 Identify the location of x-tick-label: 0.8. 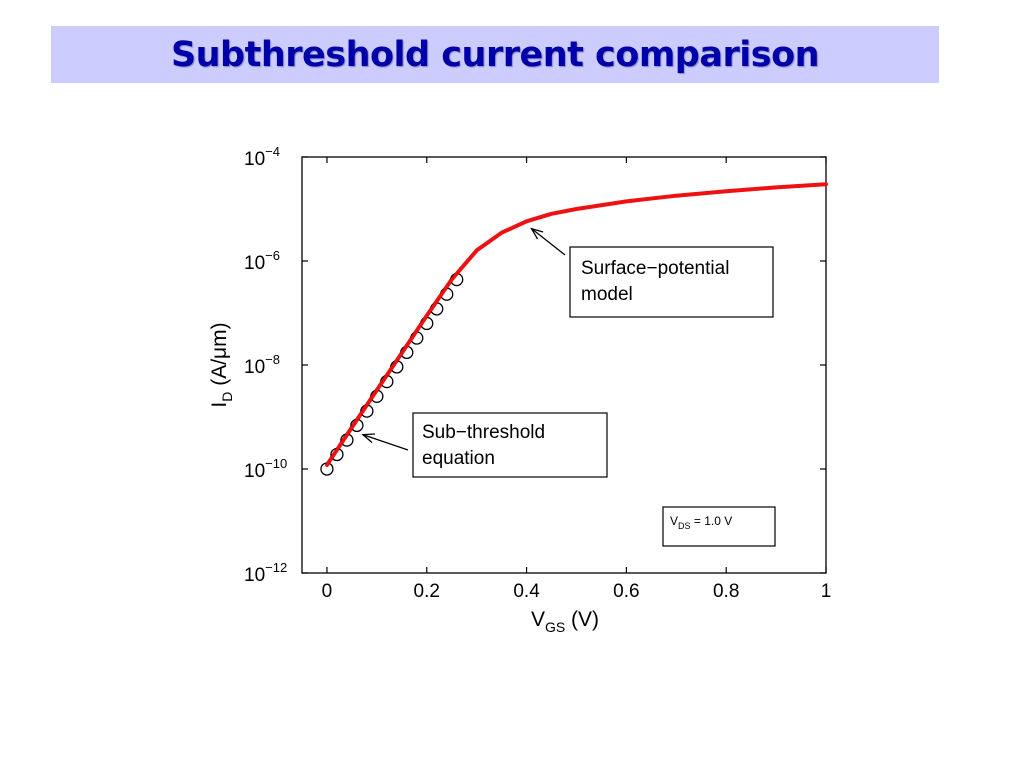
(726, 591).